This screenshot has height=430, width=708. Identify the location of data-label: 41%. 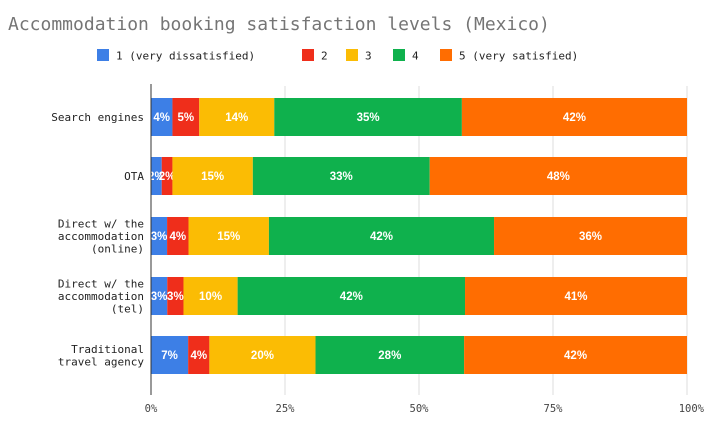
(575, 297).